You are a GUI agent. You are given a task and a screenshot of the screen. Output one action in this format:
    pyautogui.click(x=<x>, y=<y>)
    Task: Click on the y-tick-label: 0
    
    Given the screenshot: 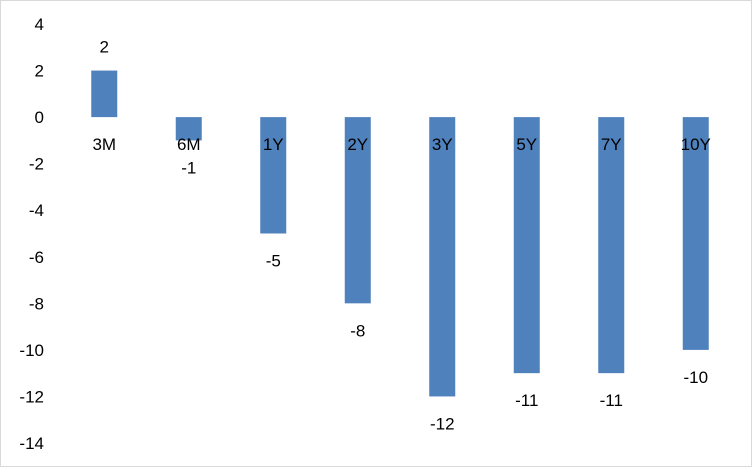 What is the action you would take?
    pyautogui.click(x=39, y=117)
    